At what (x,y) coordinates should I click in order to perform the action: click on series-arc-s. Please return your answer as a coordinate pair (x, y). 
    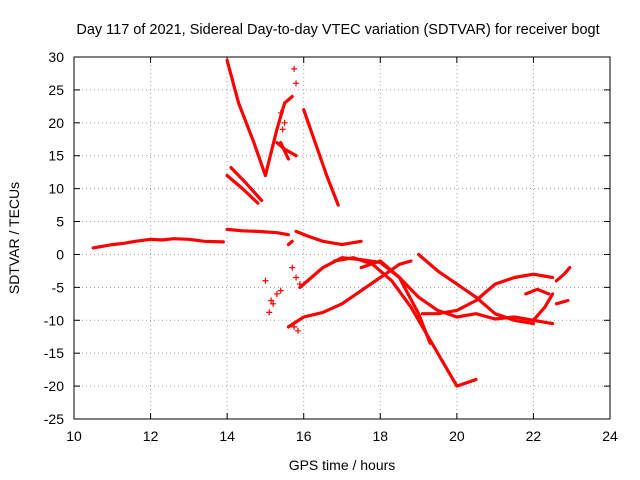
    Looking at the image, I should click on (286, 149).